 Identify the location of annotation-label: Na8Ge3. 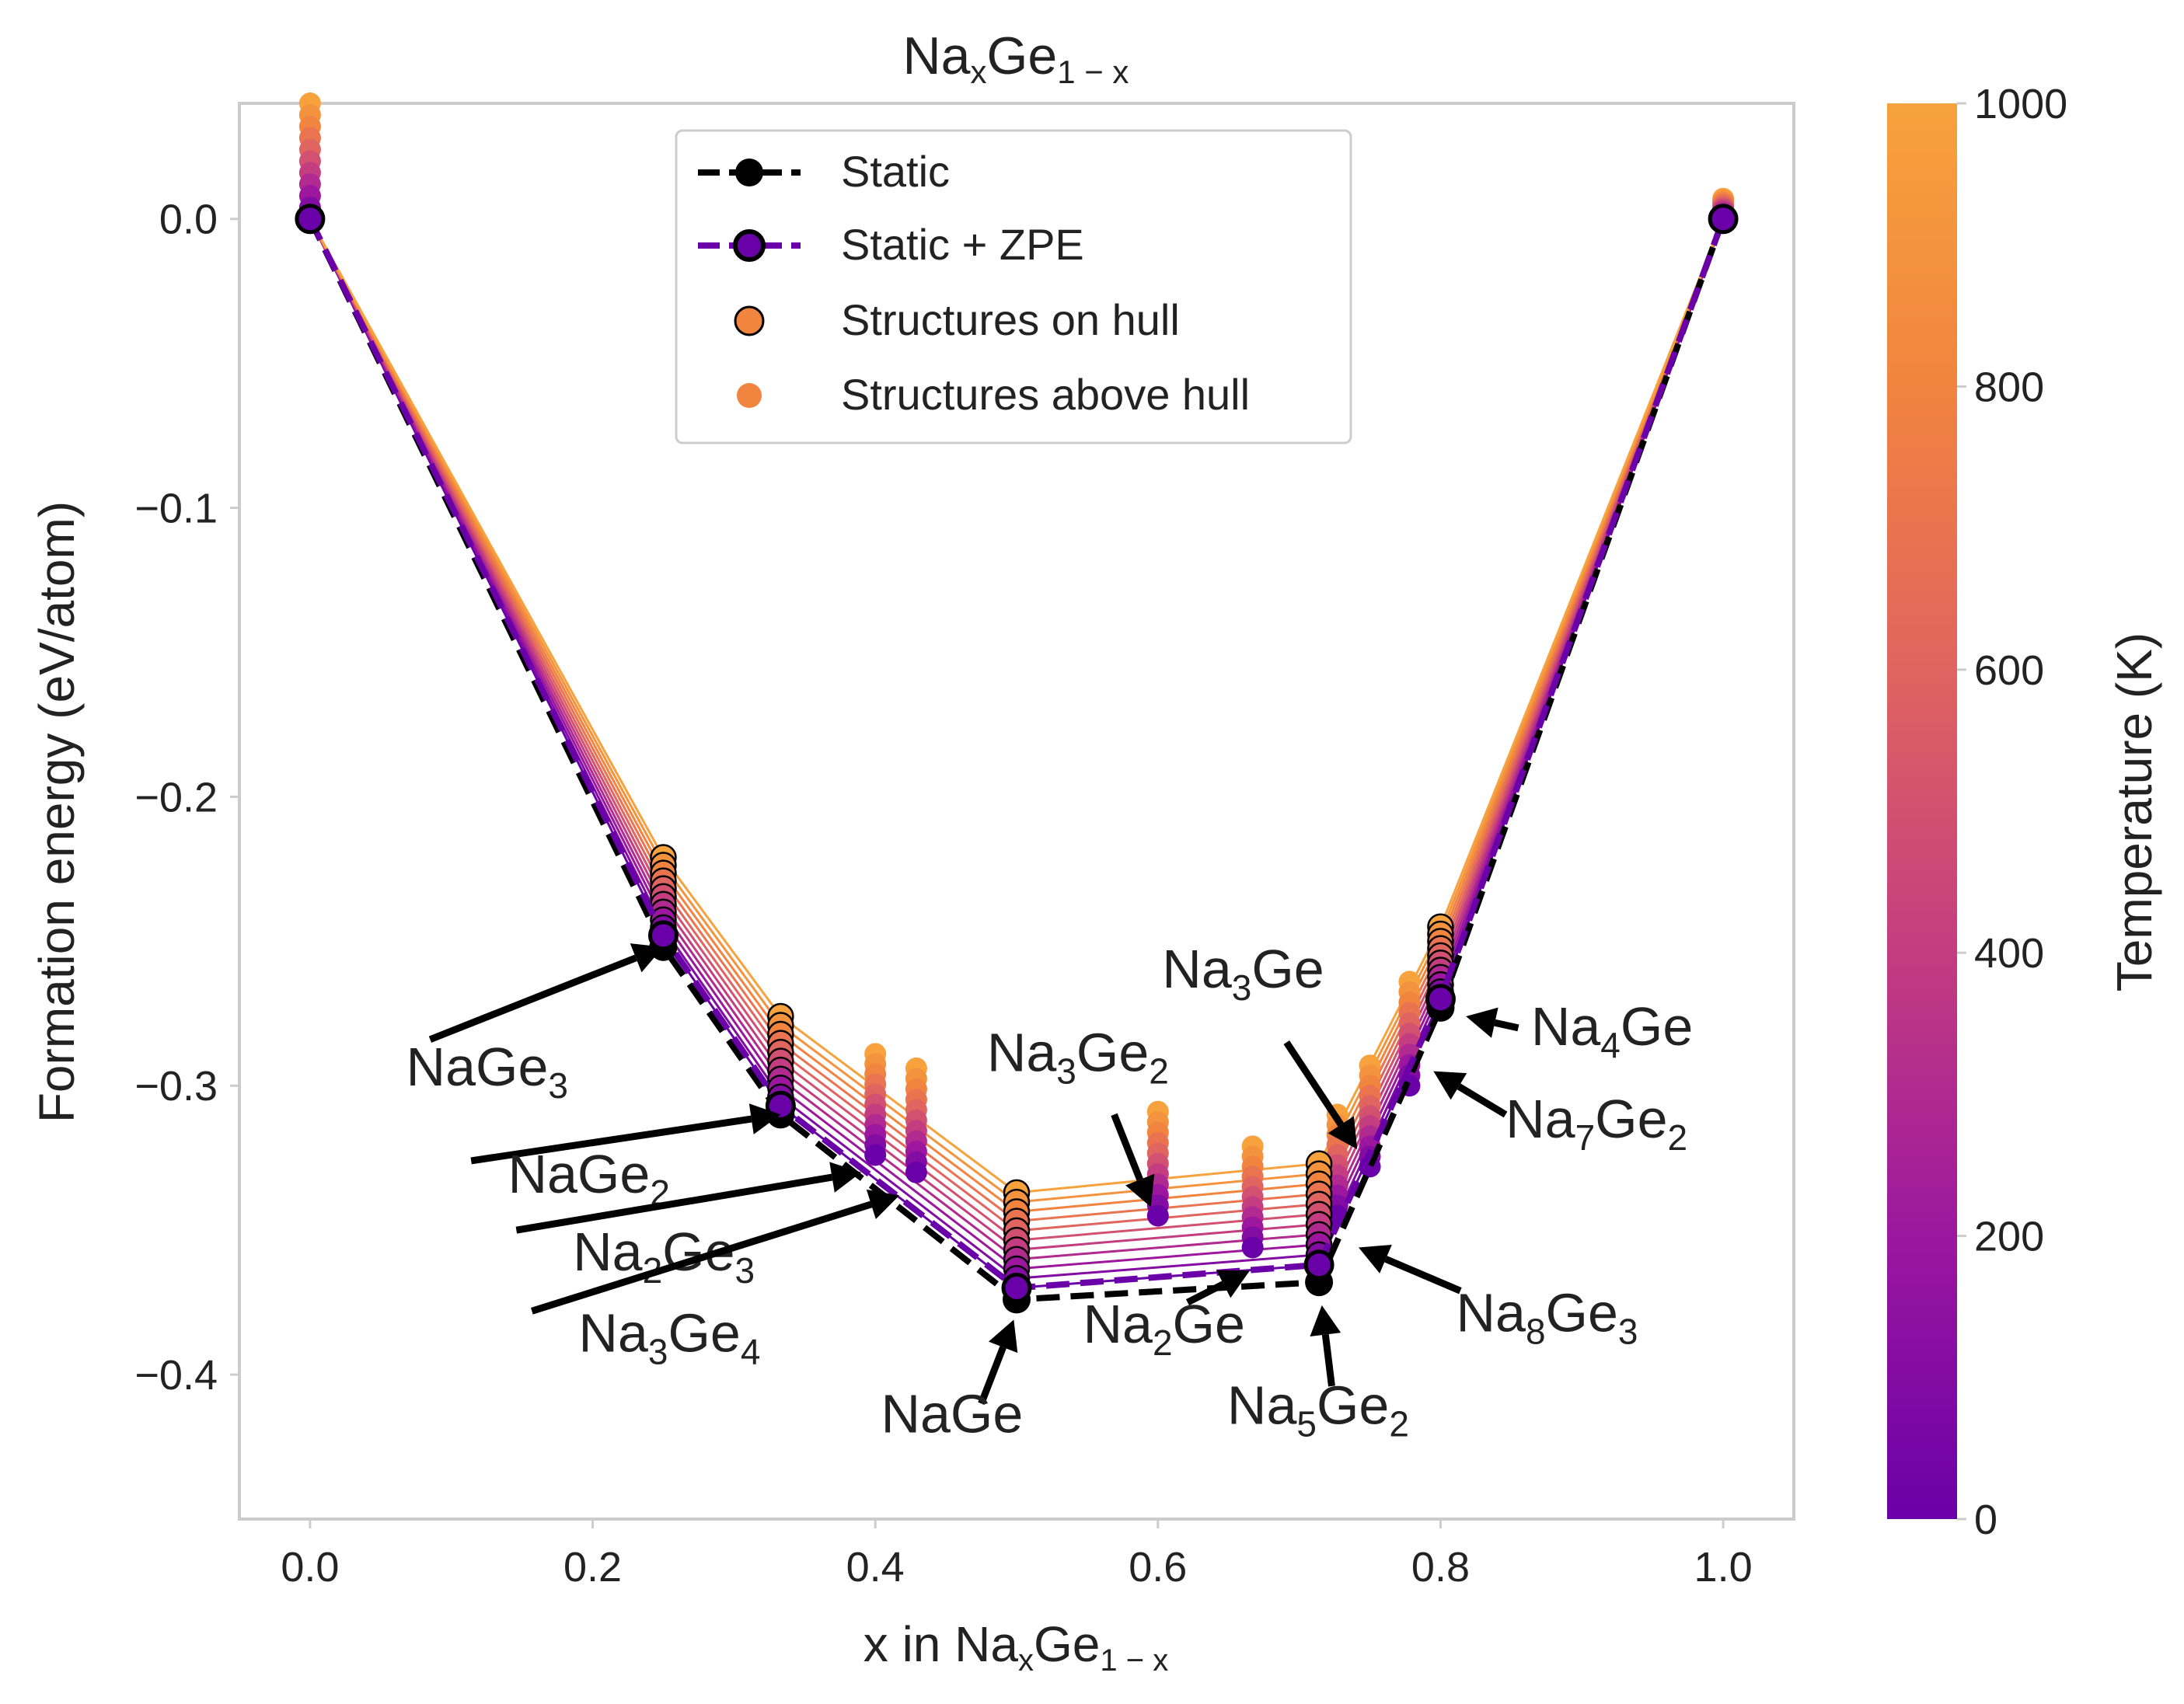
(1547, 1316).